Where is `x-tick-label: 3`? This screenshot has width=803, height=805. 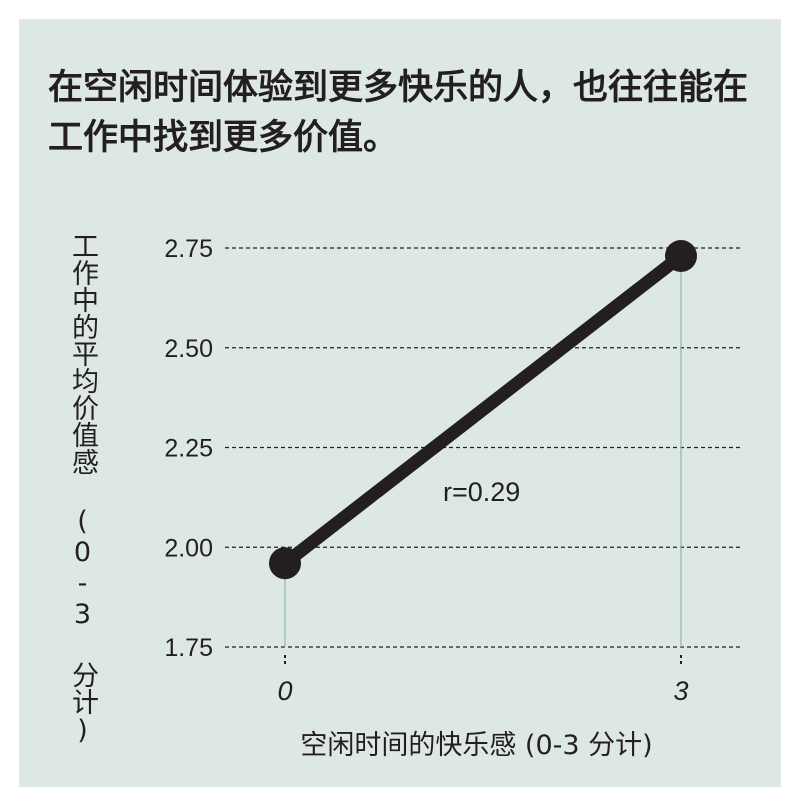
x-tick-label: 3 is located at coordinates (680, 691).